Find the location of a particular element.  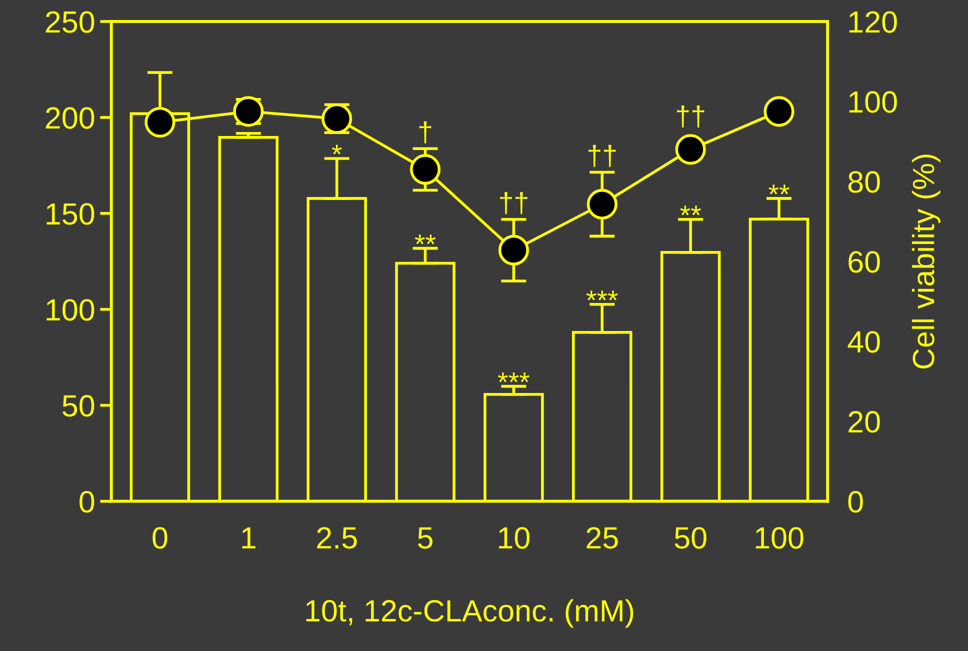

data-label: † is located at coordinates (425, 132).